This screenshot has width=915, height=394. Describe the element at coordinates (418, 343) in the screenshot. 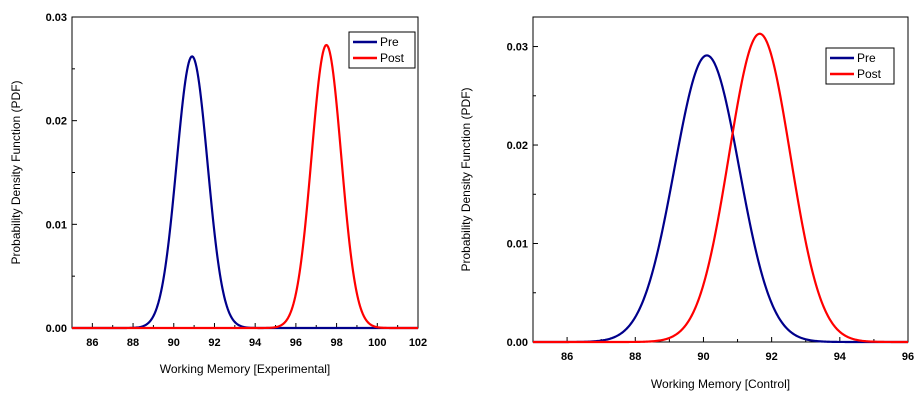

I see `x-tick-label: 102` at that location.